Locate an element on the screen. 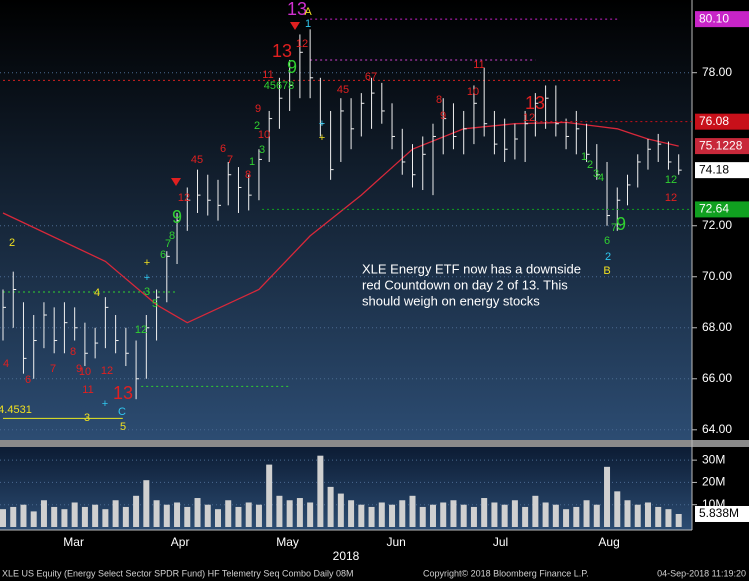 This screenshot has height=581, width=749. x-tick-label: Mar is located at coordinates (73, 542).